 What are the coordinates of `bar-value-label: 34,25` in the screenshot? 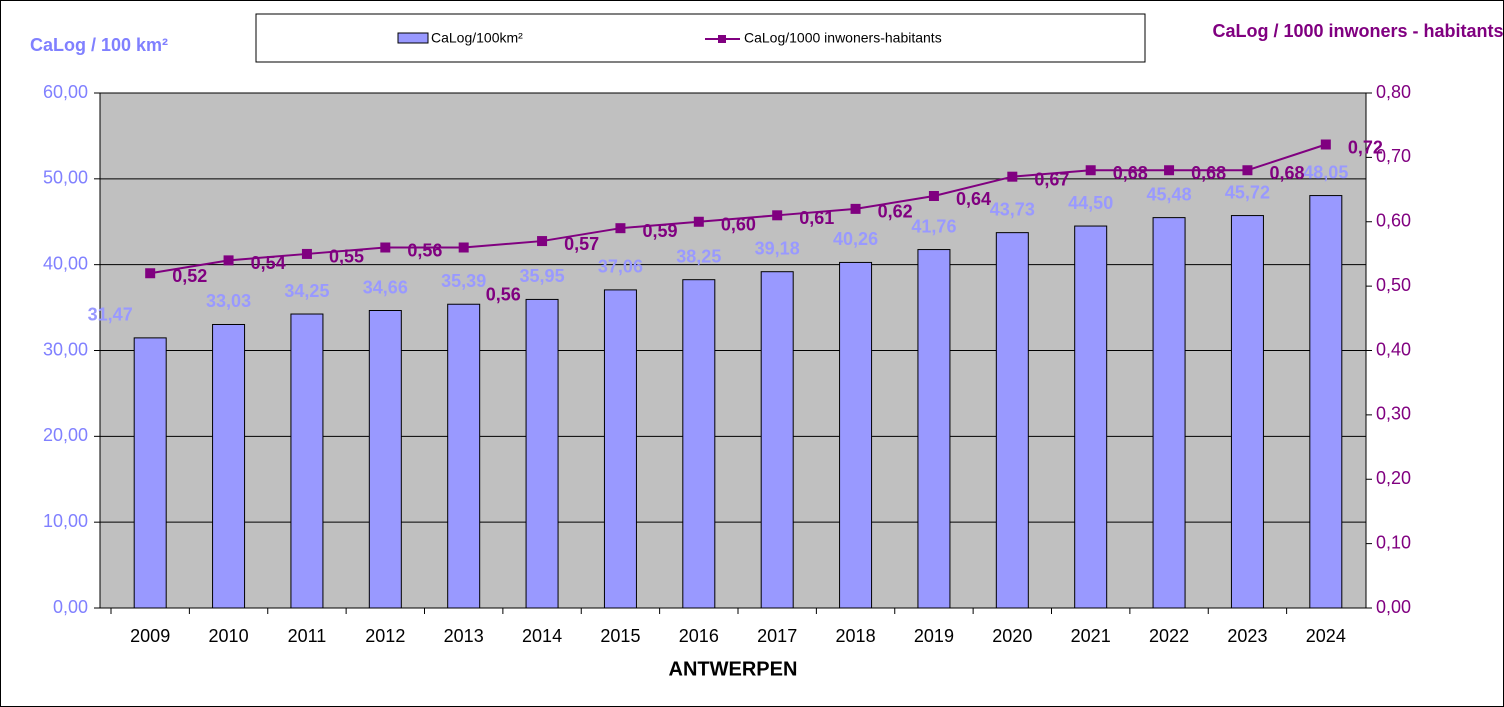 It's located at (306, 291).